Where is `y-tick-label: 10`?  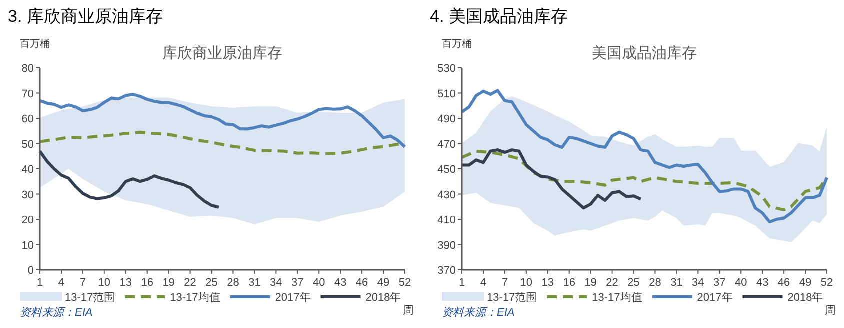
y-tick-label: 10 is located at coordinates (28, 246).